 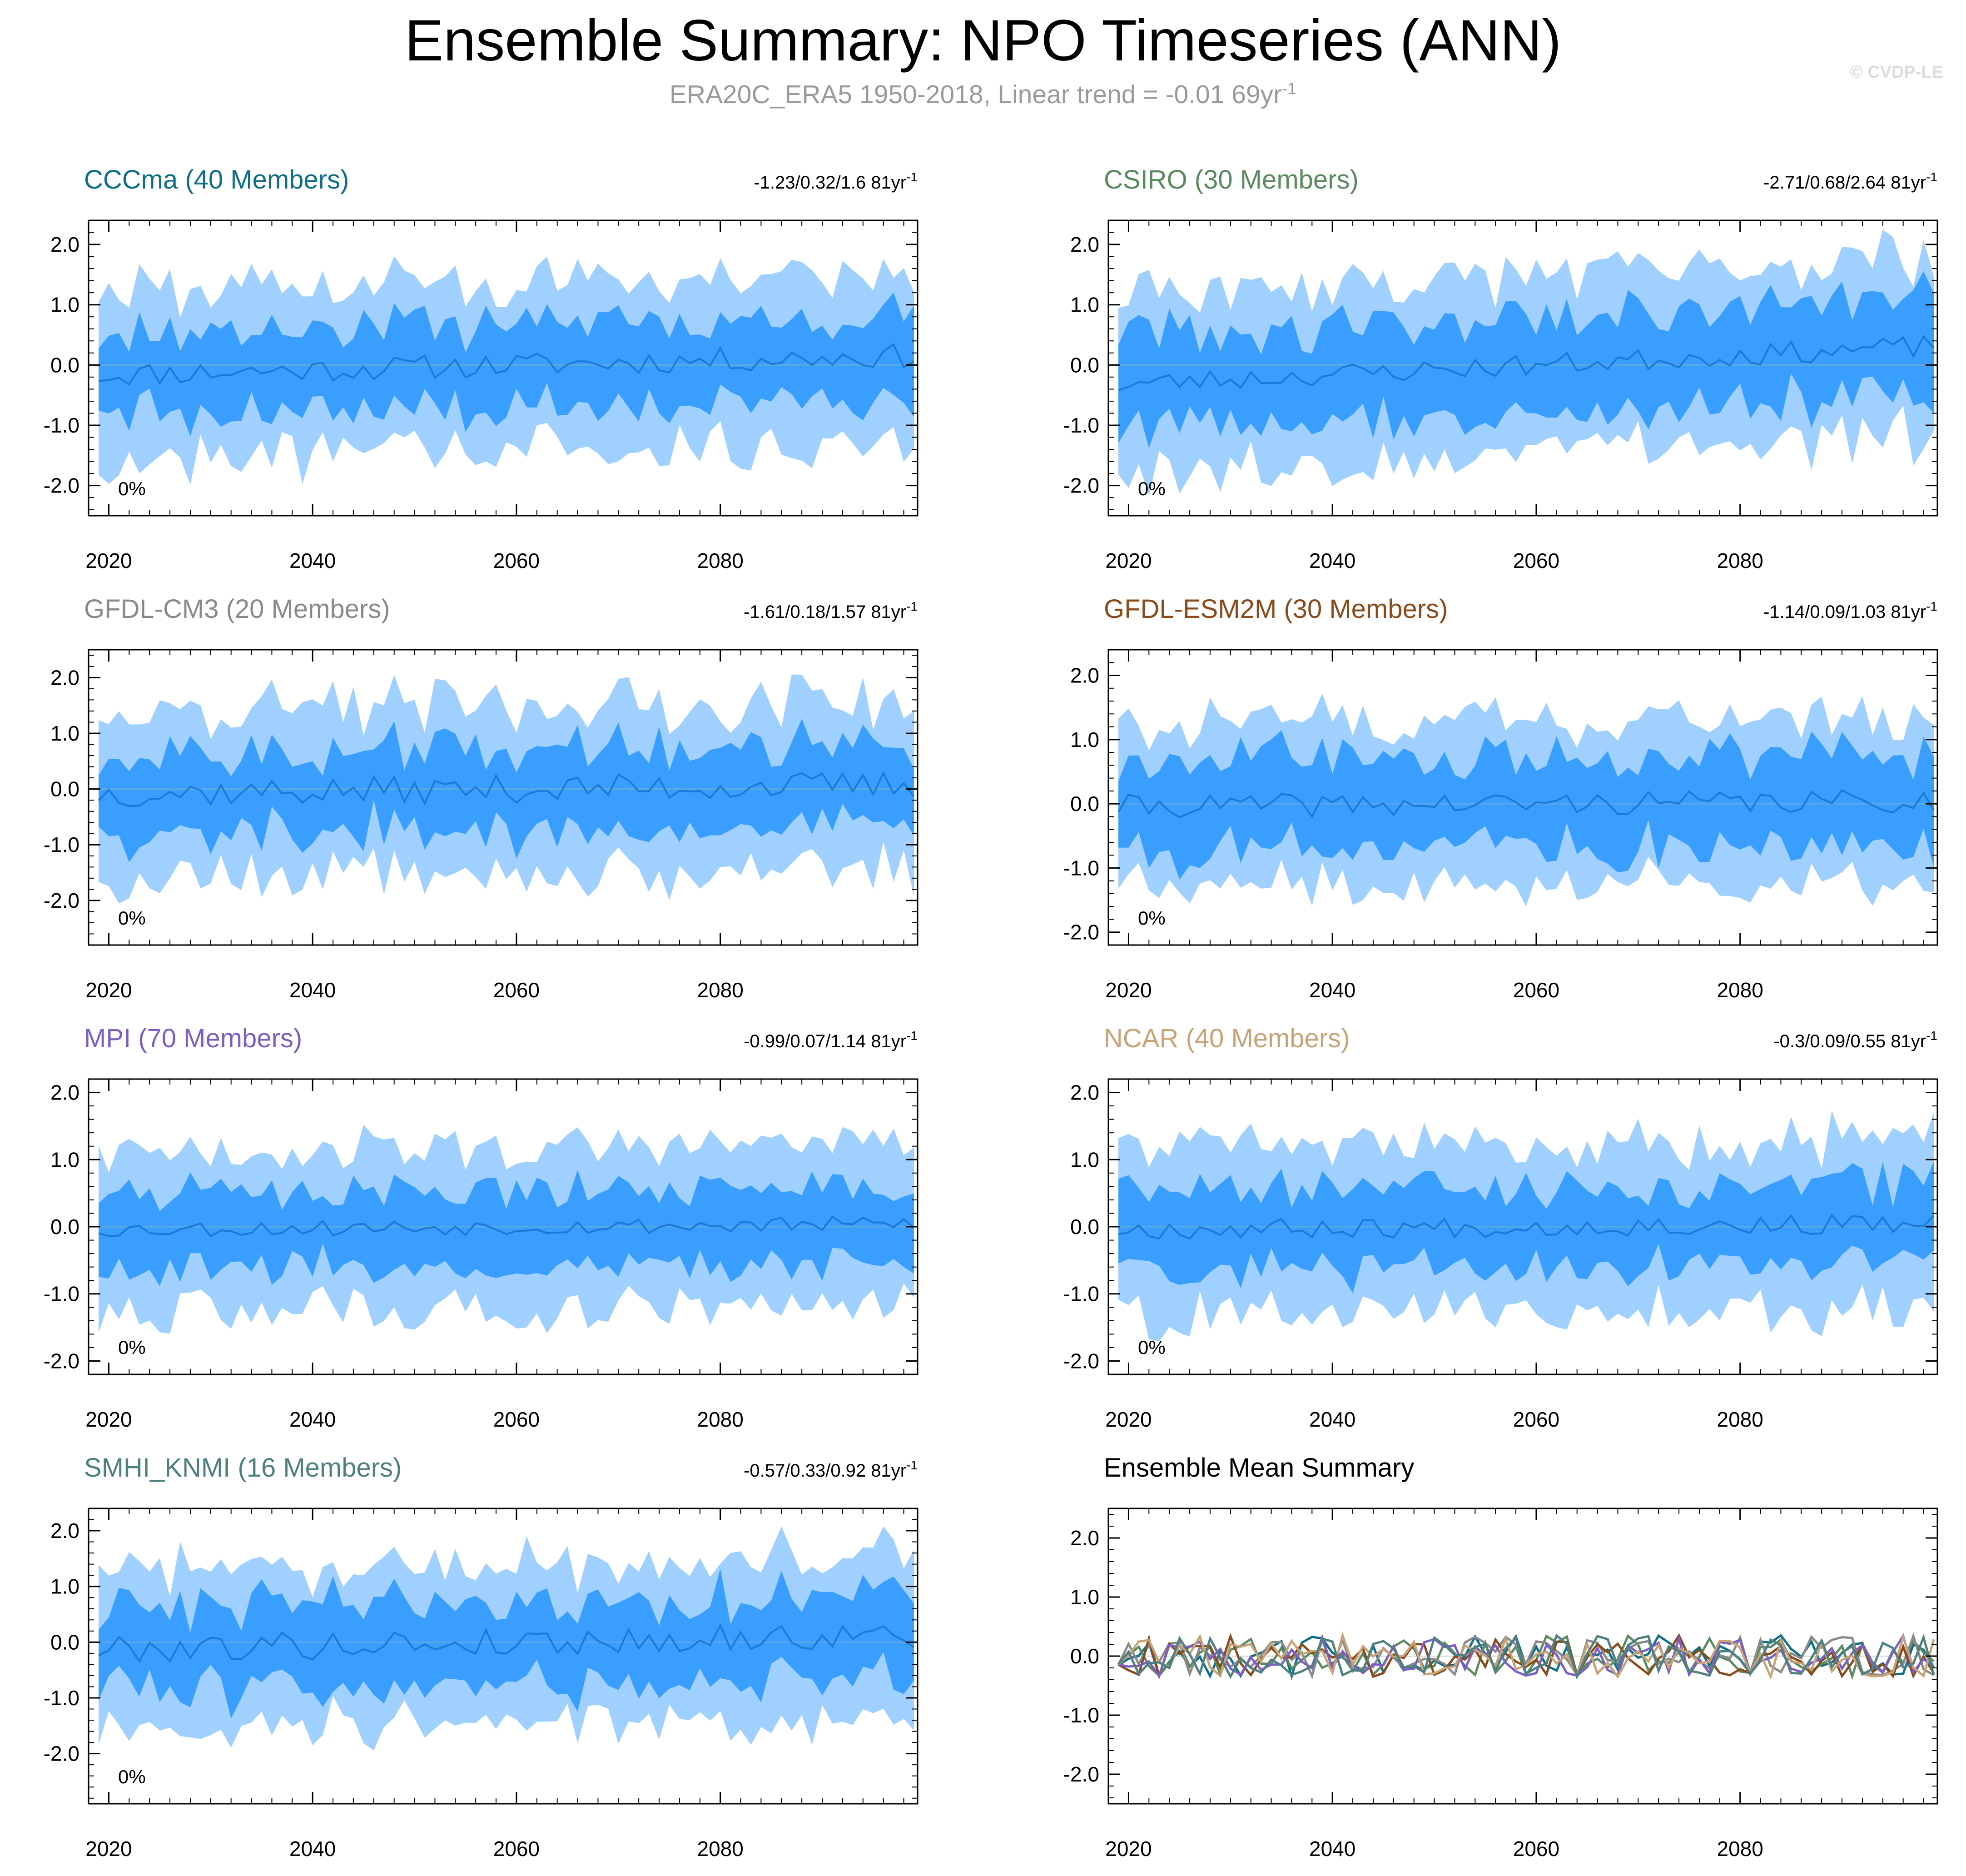 I want to click on panel-title: NCAR (40 Members), so click(x=1227, y=1039).